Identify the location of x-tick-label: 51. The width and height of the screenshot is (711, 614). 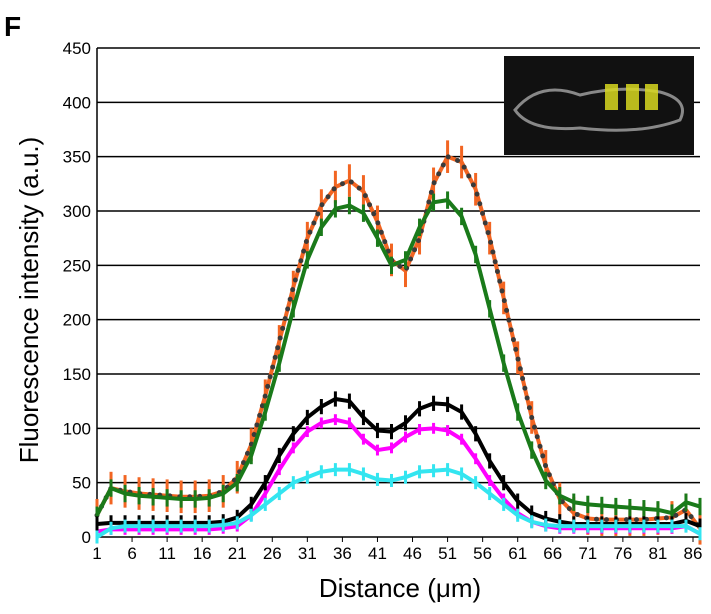
(447, 553).